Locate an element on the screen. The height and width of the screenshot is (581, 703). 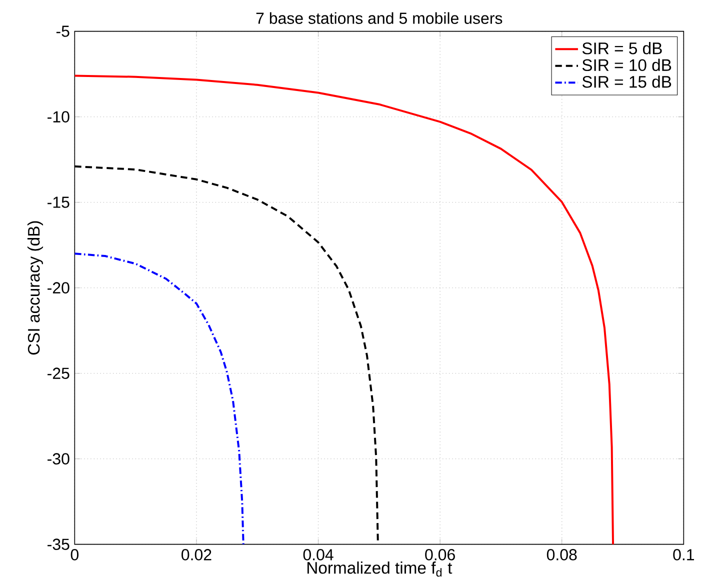
x-axis-title: Normalized time f$_{d}$ t is located at coordinates (379, 569).